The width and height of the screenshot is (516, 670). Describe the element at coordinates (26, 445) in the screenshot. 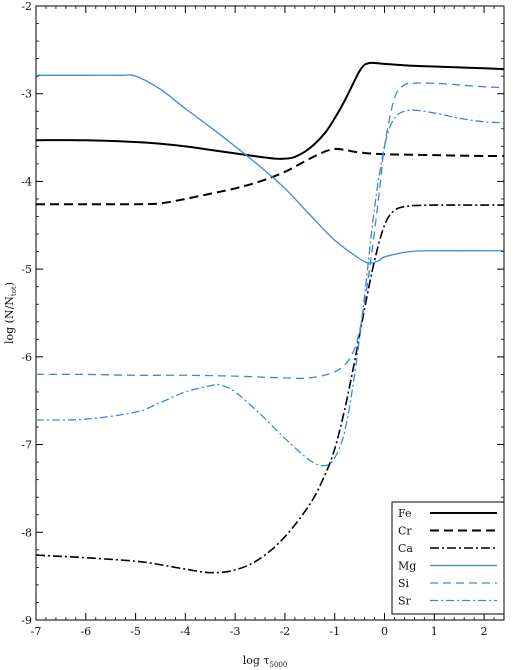

I see `y-tick-label: -7` at that location.